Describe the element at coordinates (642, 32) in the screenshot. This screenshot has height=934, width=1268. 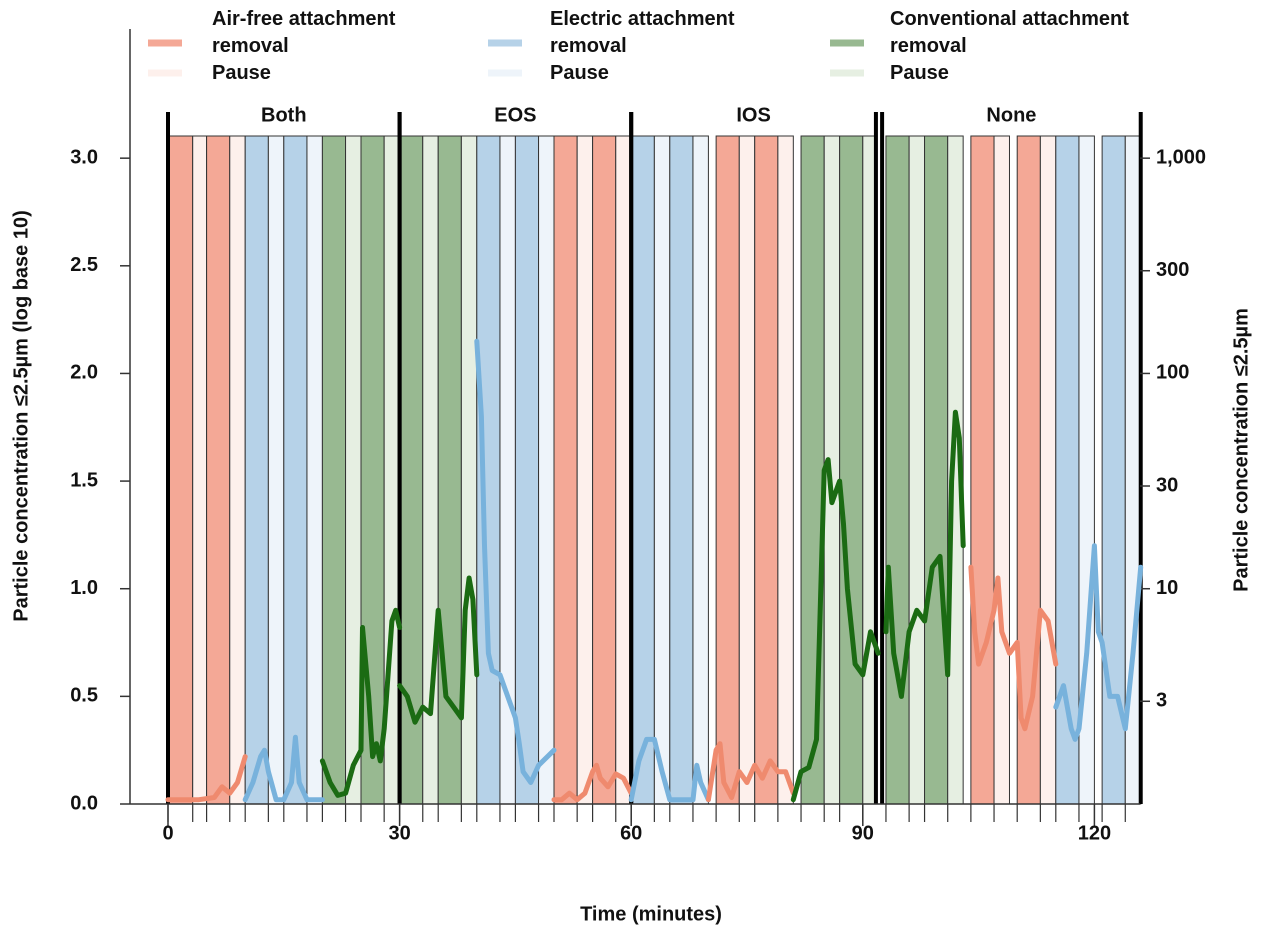
I see `legend-label: Electric attachment removal` at that location.